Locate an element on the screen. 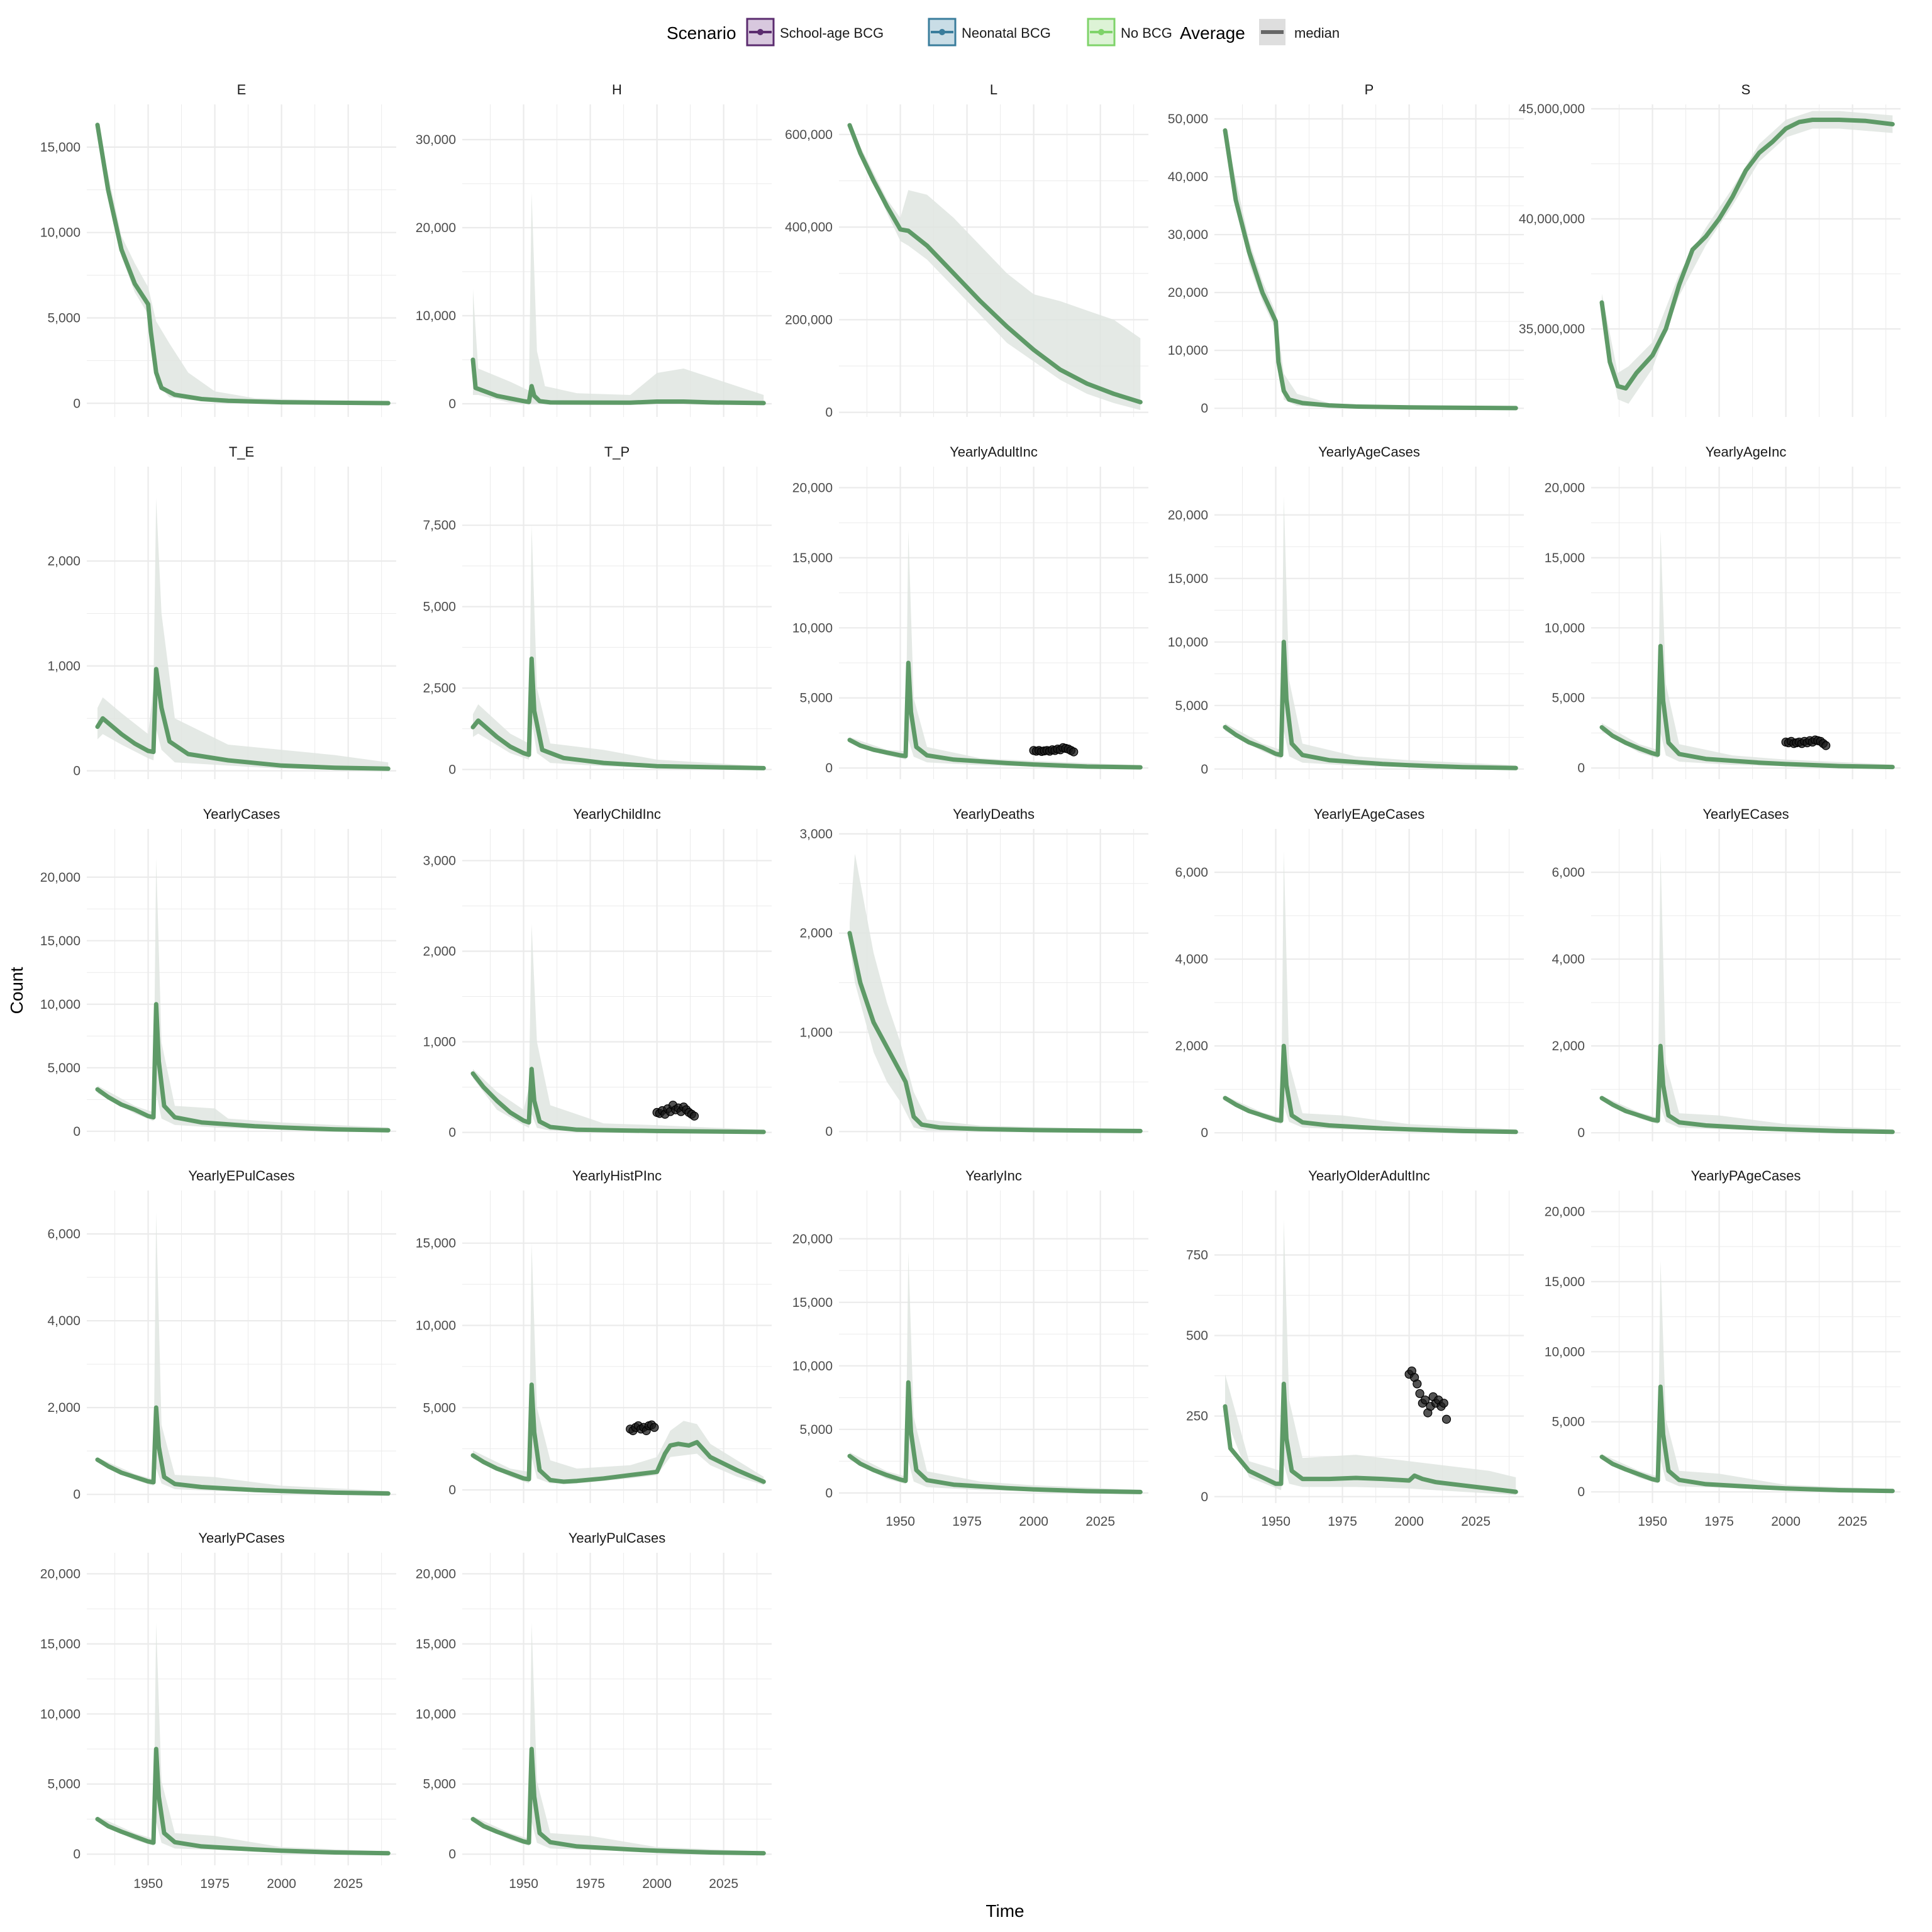  y-tick-label: 600,000 is located at coordinates (809, 135).